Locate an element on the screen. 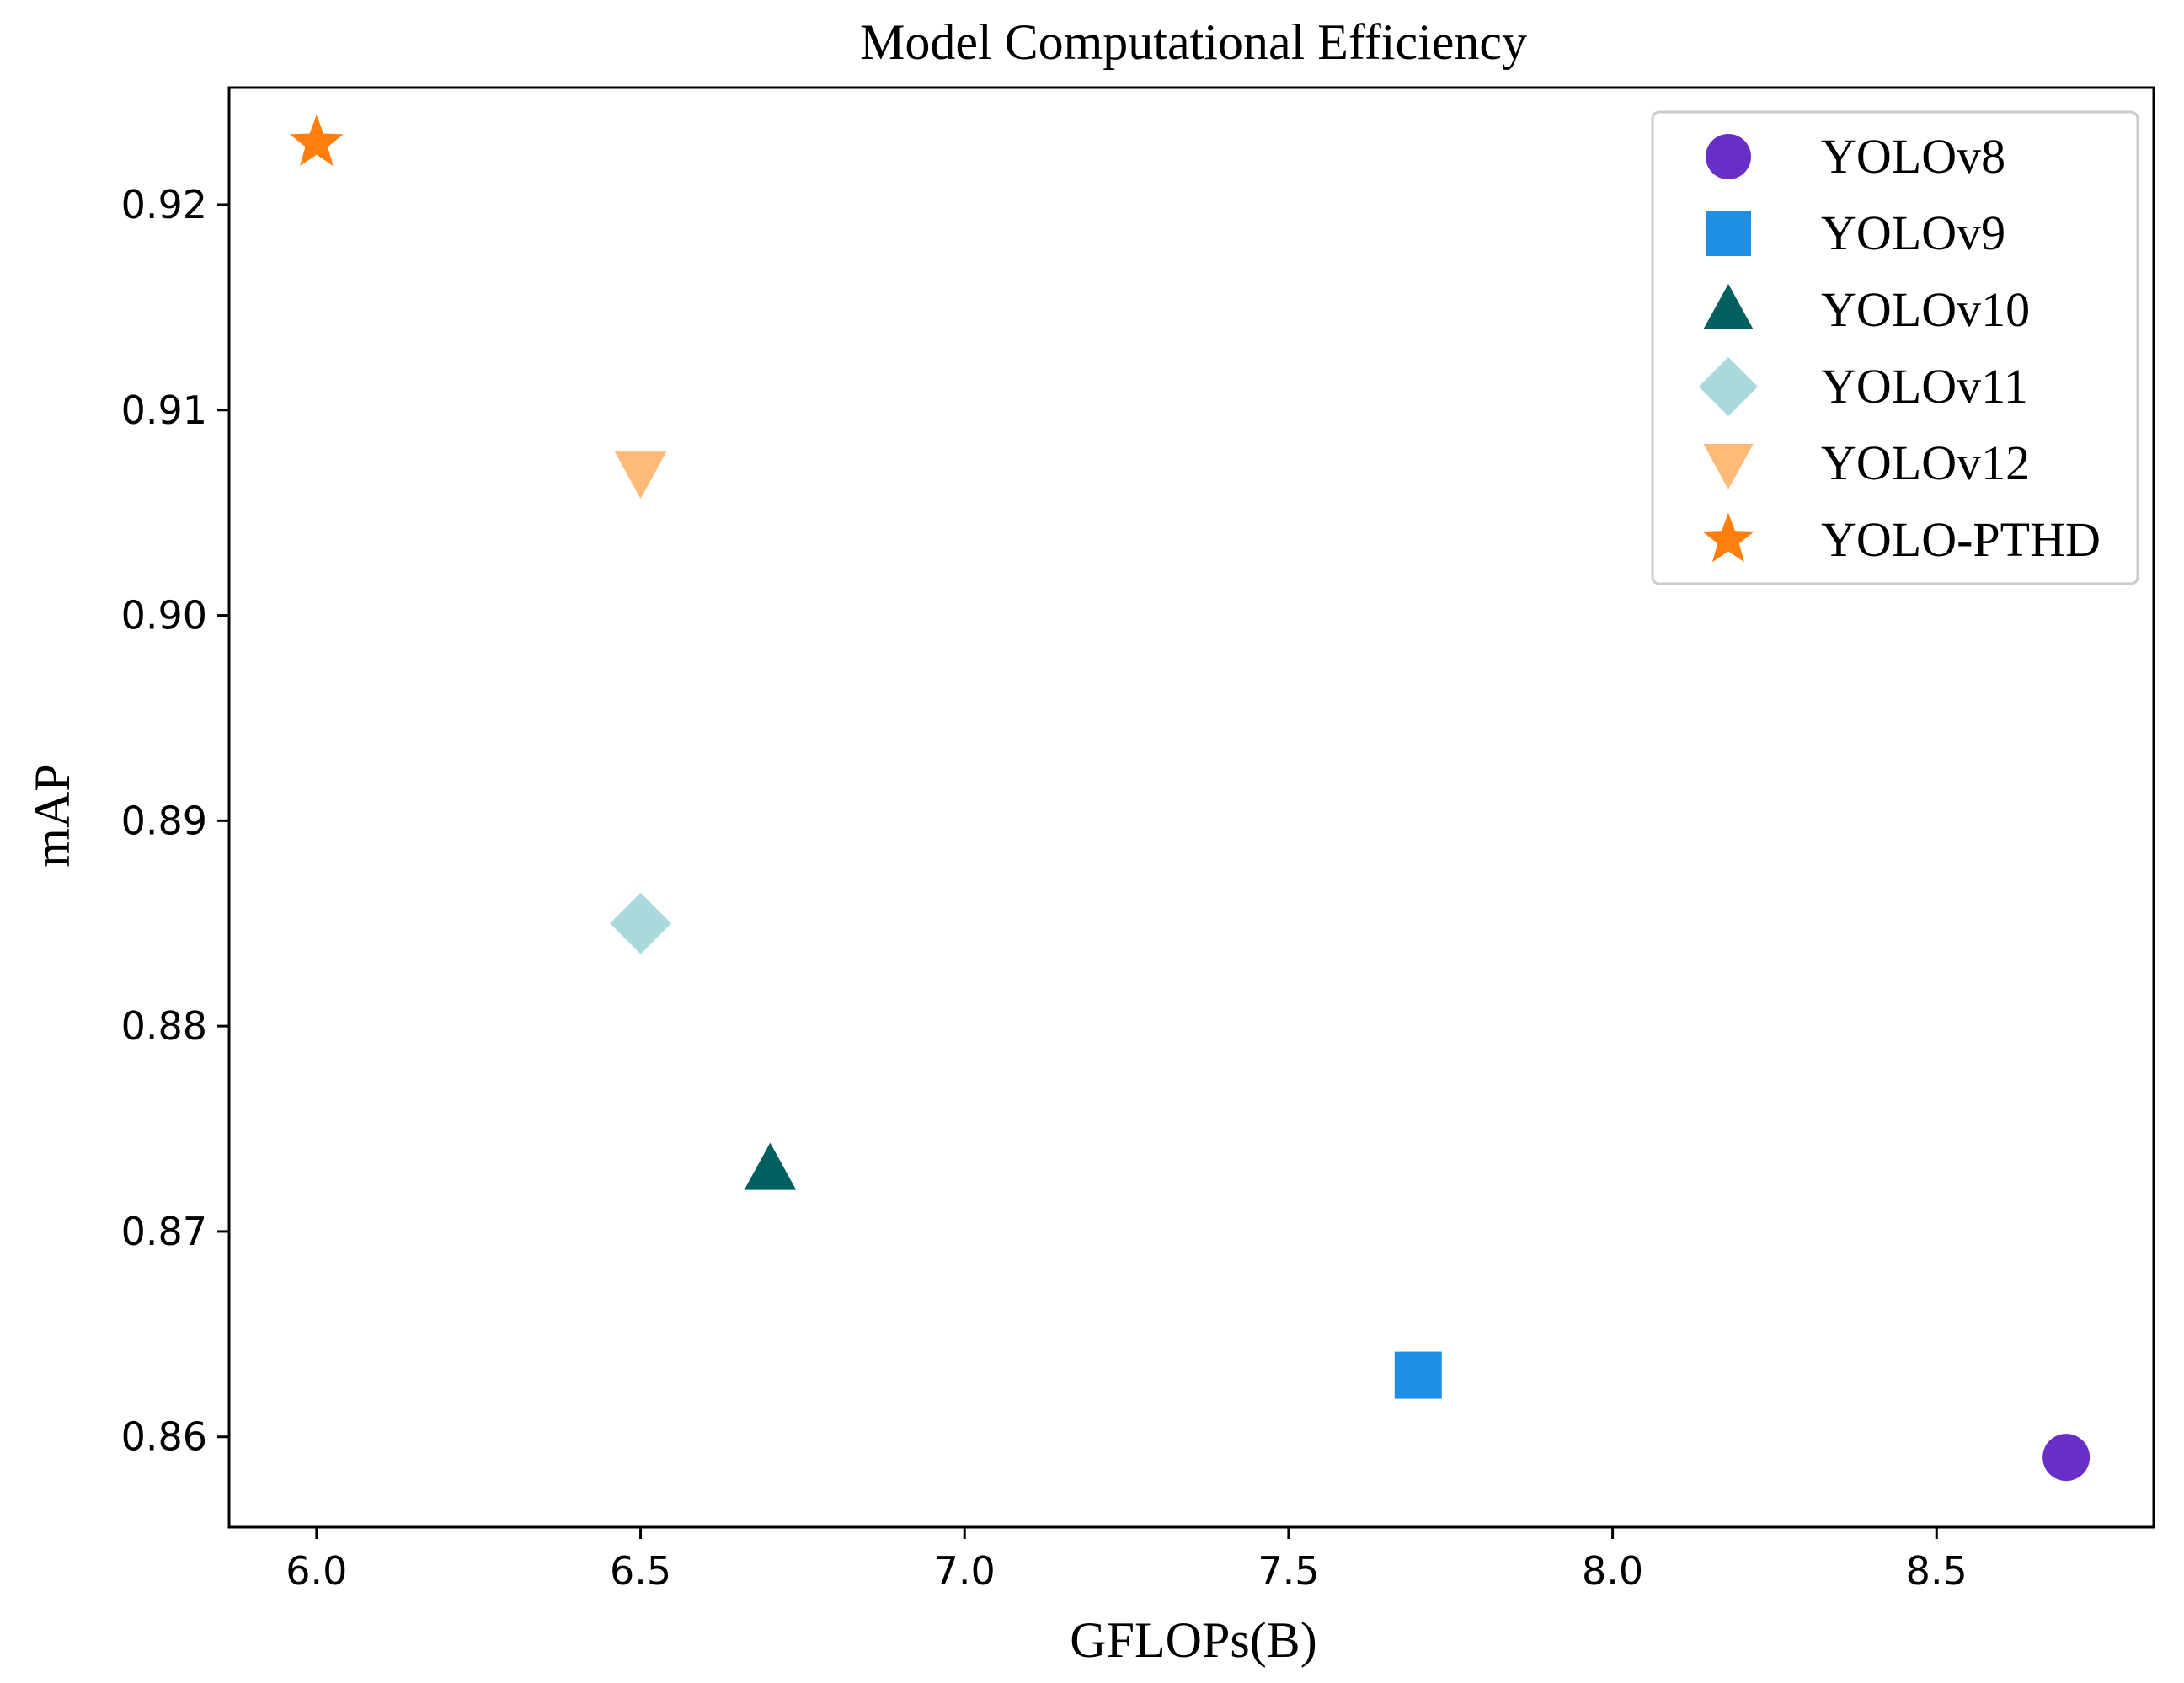 Image resolution: width=2184 pixels, height=1683 pixels. legend-marker-yolo-pthd is located at coordinates (1728, 537).